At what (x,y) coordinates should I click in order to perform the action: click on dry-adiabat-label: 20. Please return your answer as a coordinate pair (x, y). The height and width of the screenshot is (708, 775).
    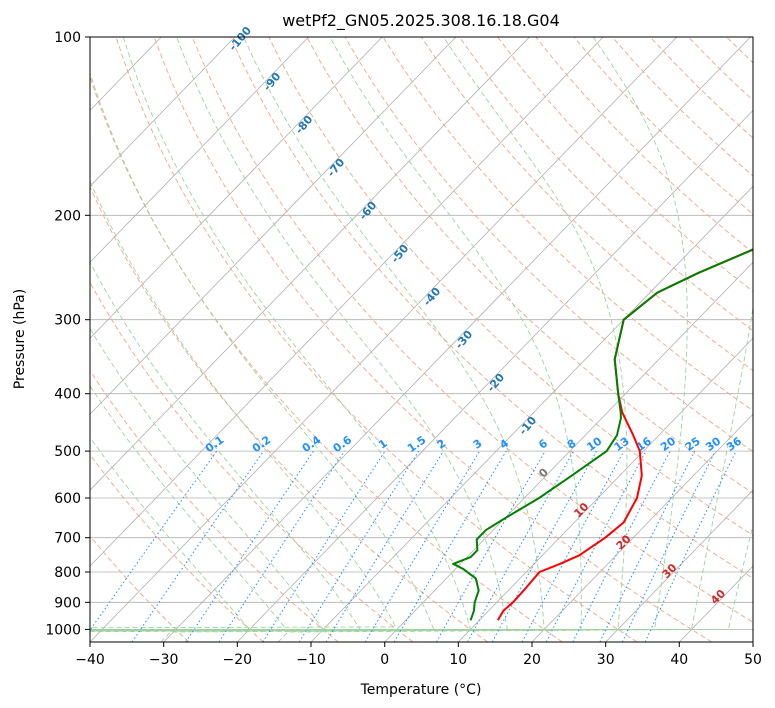
    Looking at the image, I should click on (624, 542).